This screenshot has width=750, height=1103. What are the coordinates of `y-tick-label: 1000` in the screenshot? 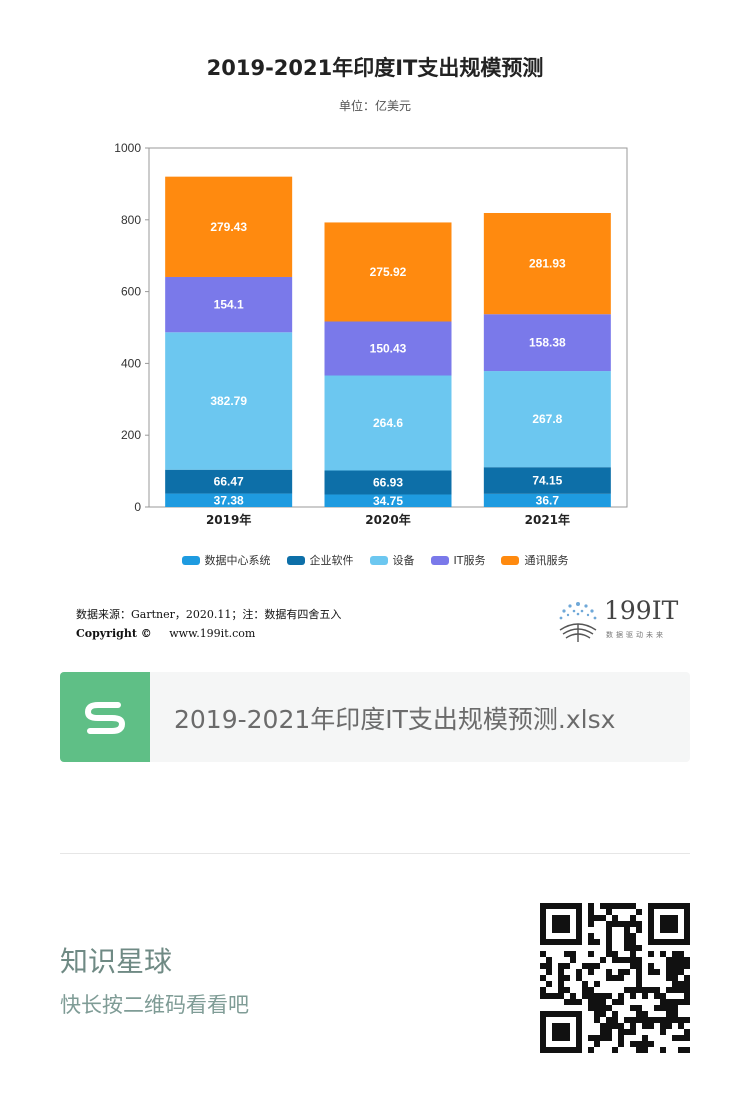 It's located at (127, 148).